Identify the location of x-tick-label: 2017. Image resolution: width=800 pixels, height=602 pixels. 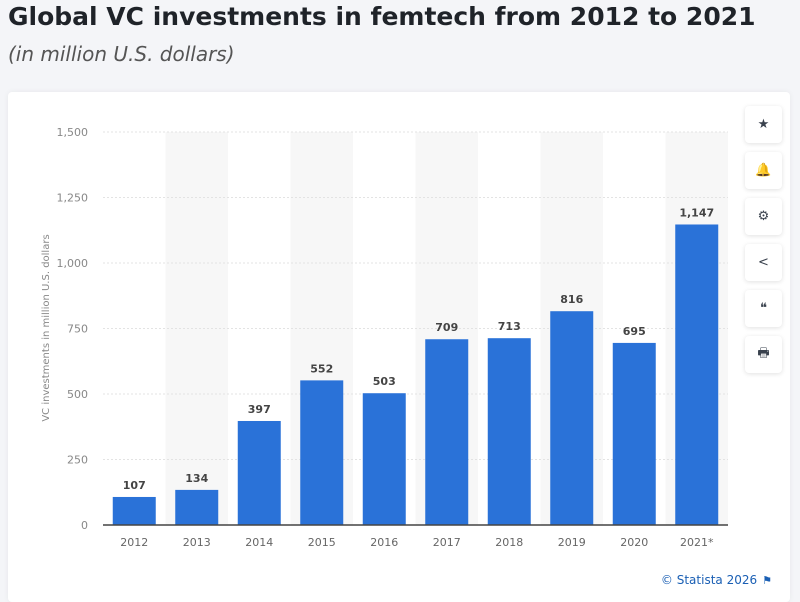
(447, 542).